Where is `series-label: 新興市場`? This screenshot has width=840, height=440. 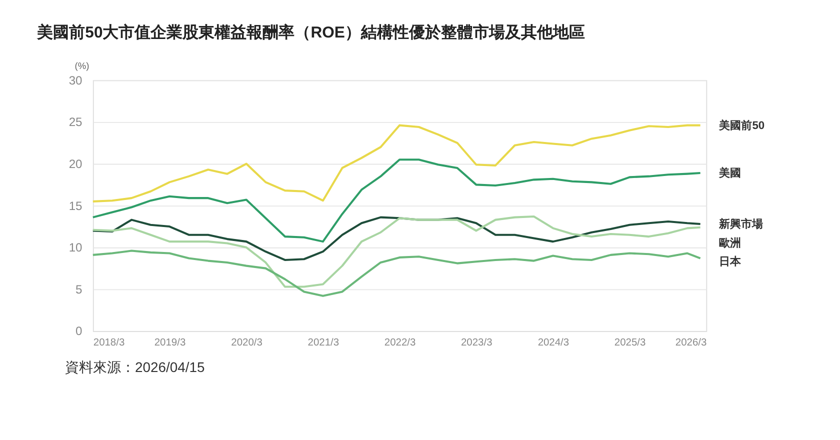
series-label: 新興市場 is located at coordinates (741, 224).